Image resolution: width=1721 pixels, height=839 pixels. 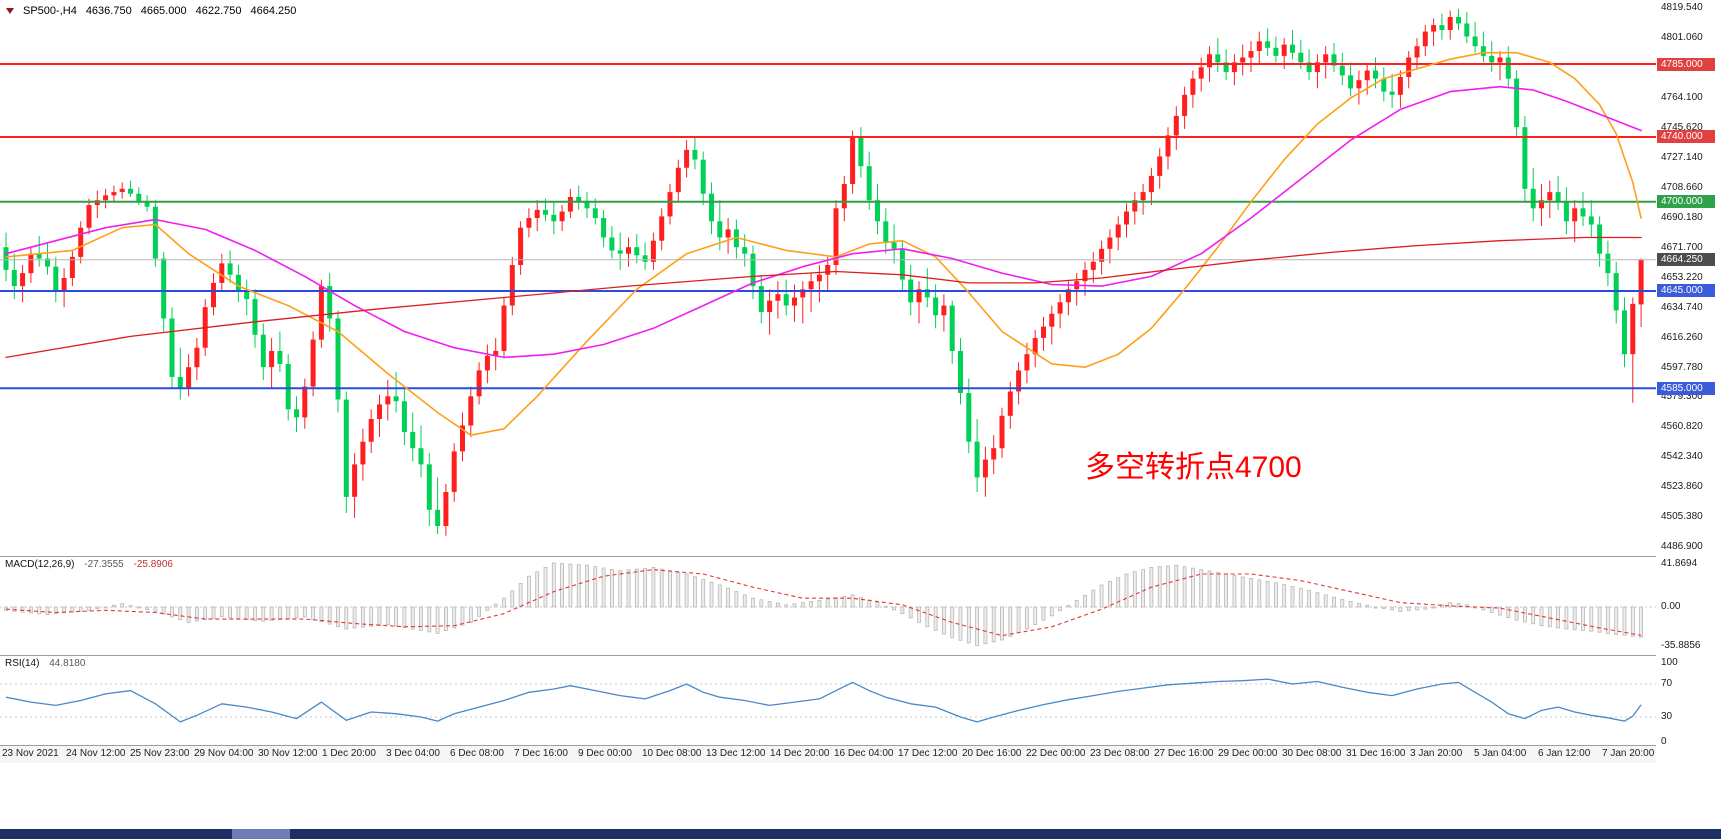 What do you see at coordinates (1686, 290) in the screenshot?
I see `price-level-badge: 4645.000` at bounding box center [1686, 290].